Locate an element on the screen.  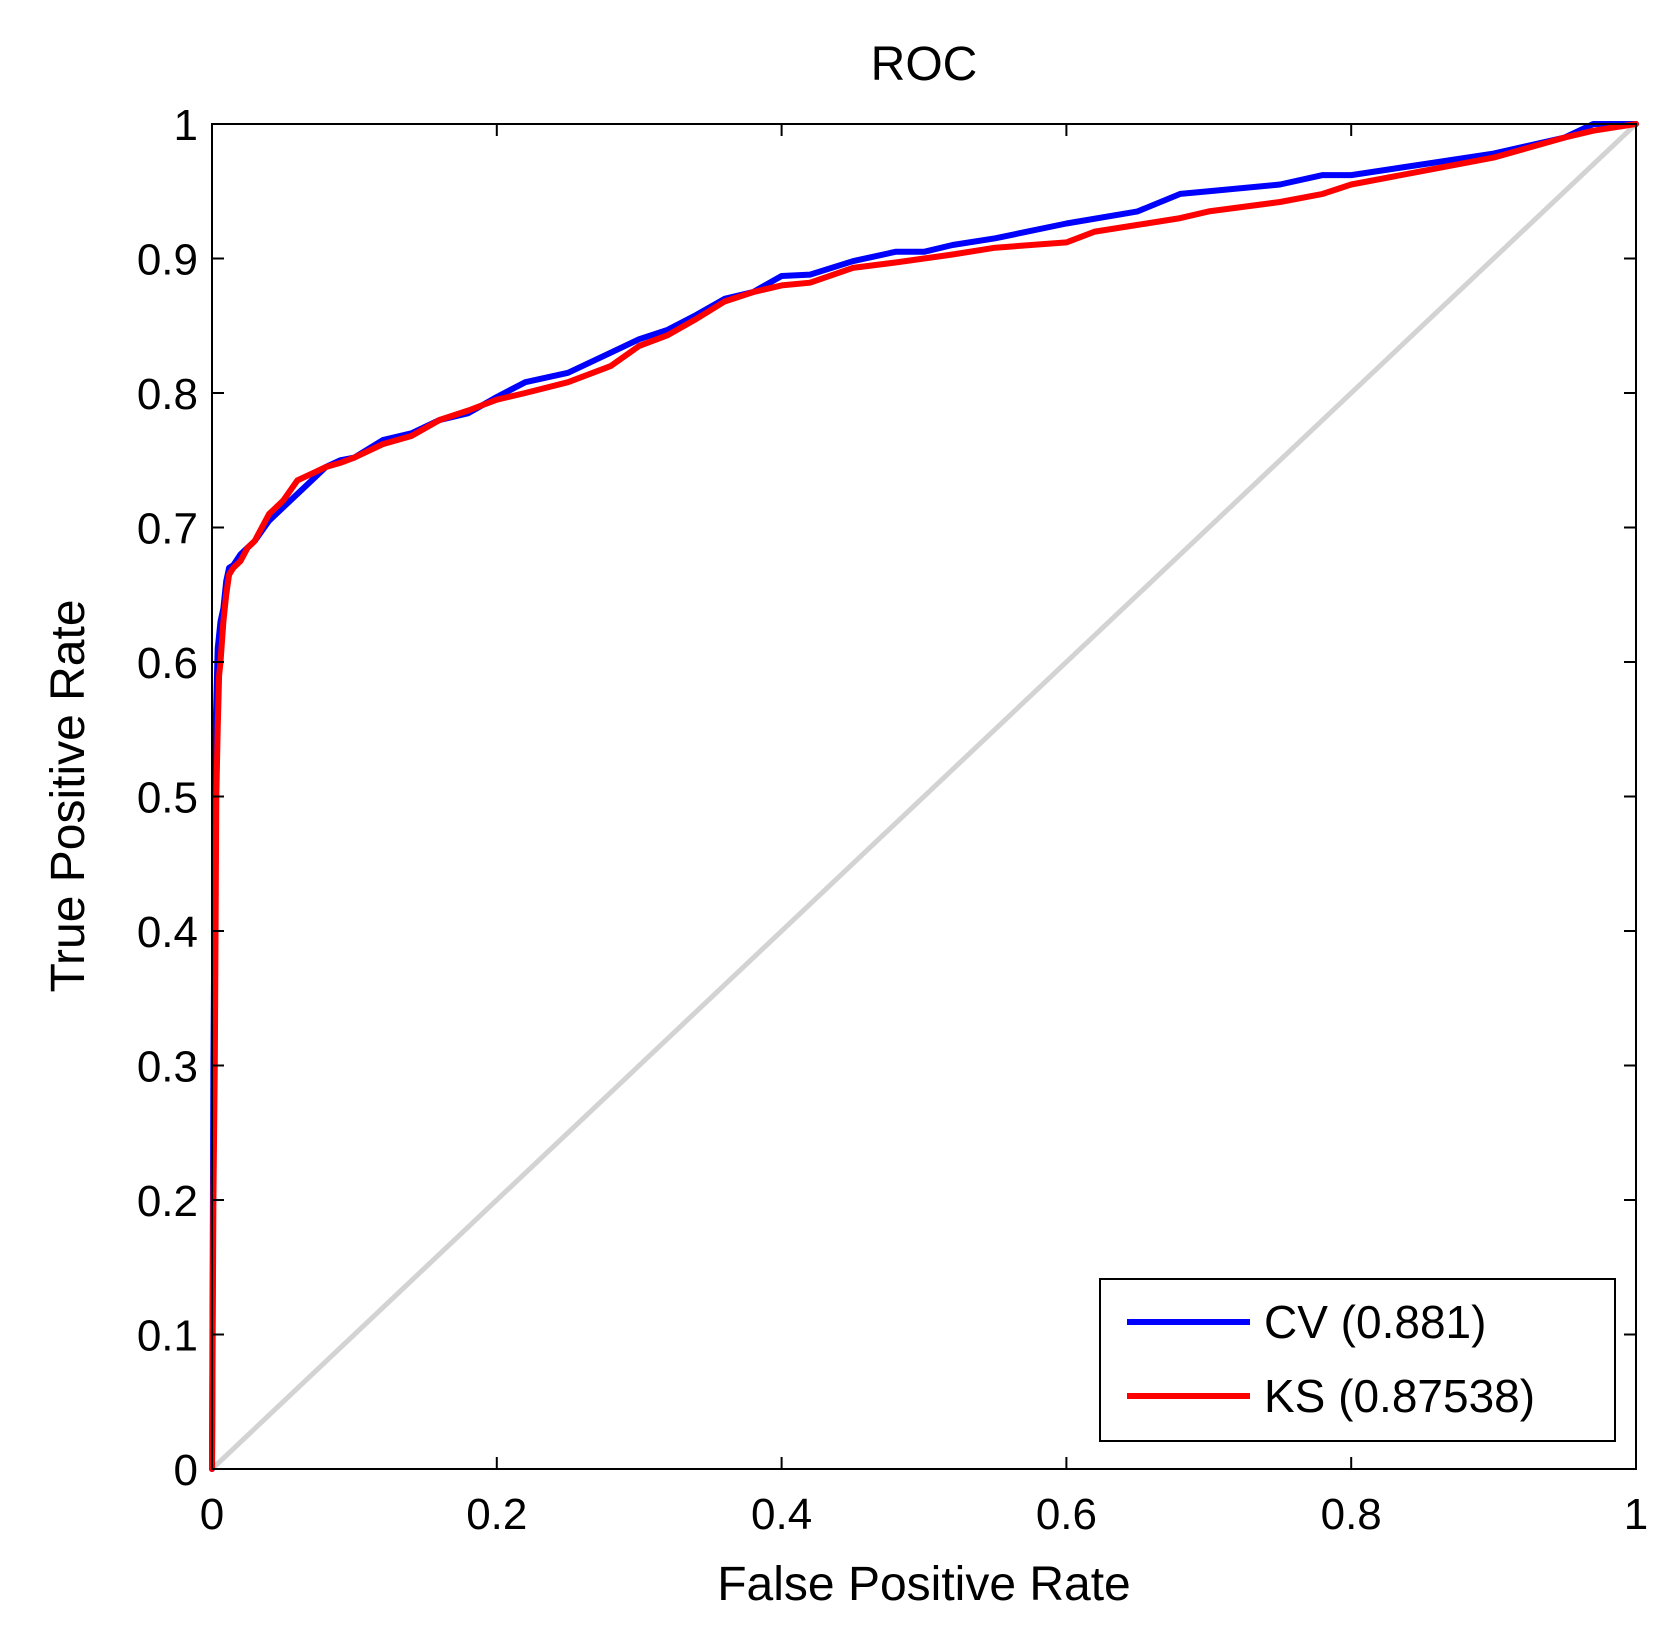
x-tick-label: 0.4 is located at coordinates (781, 1514).